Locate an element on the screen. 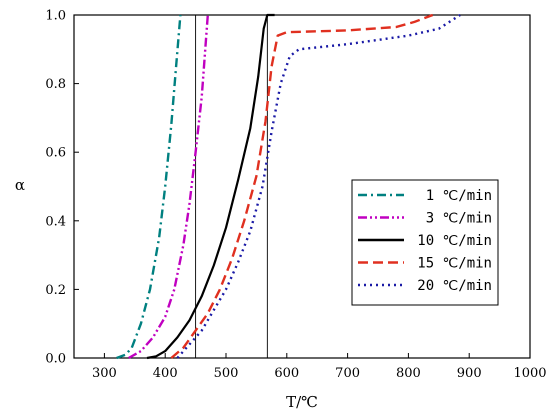 The image size is (550, 417). y-tick-label: 0.8 is located at coordinates (55, 84).